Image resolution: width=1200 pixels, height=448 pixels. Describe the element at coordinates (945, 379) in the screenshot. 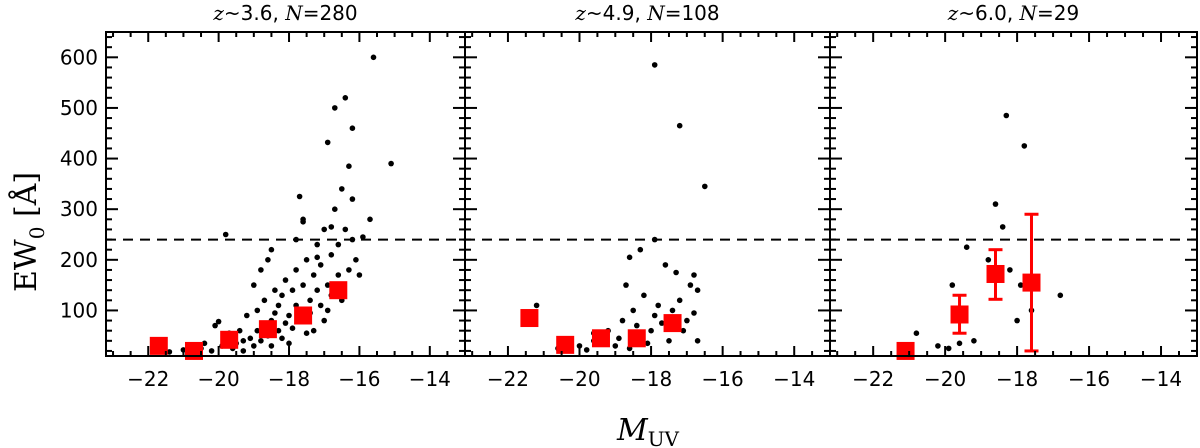

I see `x-tick-label: −20` at that location.